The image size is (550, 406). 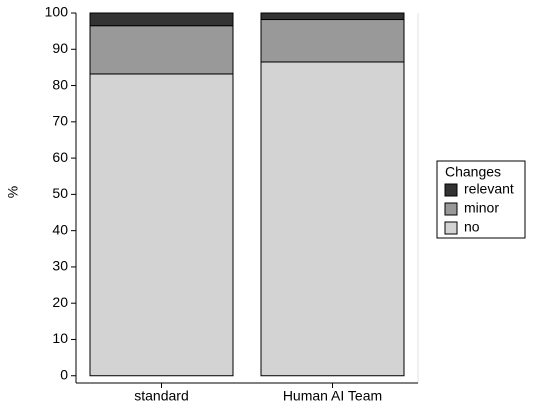 I want to click on x-tick-label: standard, so click(x=161, y=396).